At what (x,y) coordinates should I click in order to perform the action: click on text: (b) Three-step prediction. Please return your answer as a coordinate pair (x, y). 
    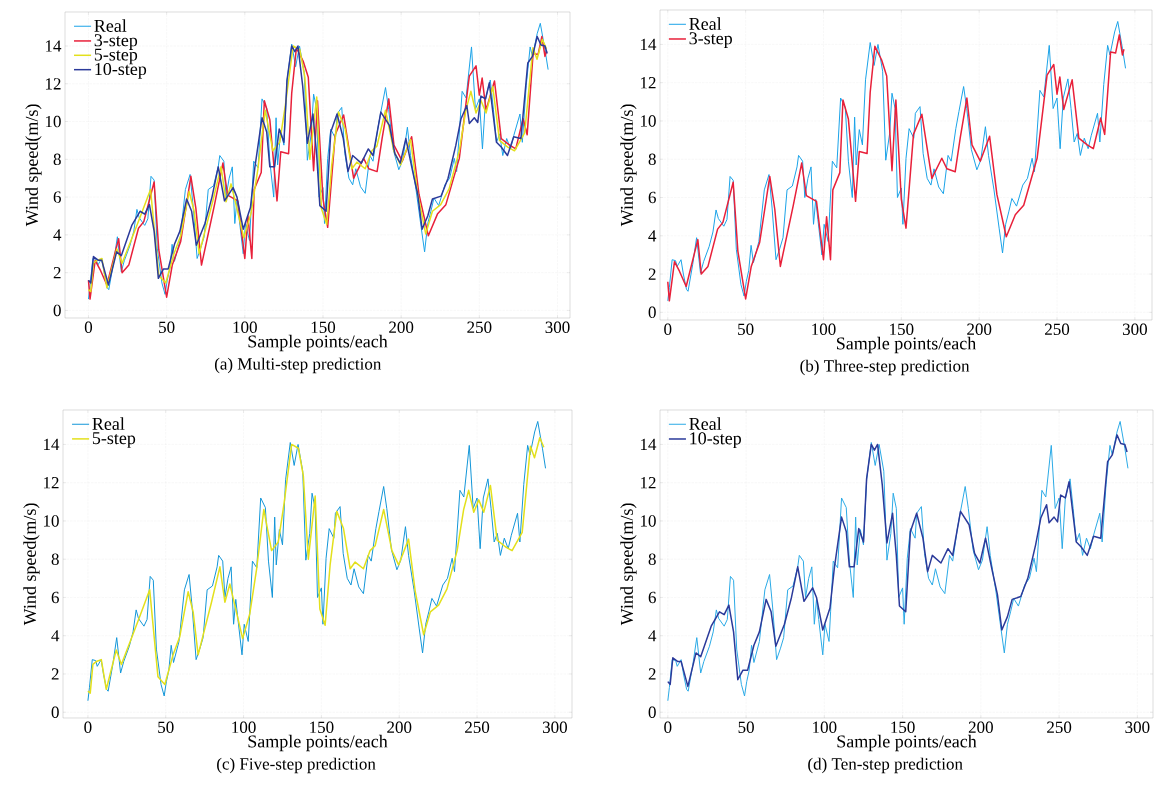
    Looking at the image, I should click on (885, 367).